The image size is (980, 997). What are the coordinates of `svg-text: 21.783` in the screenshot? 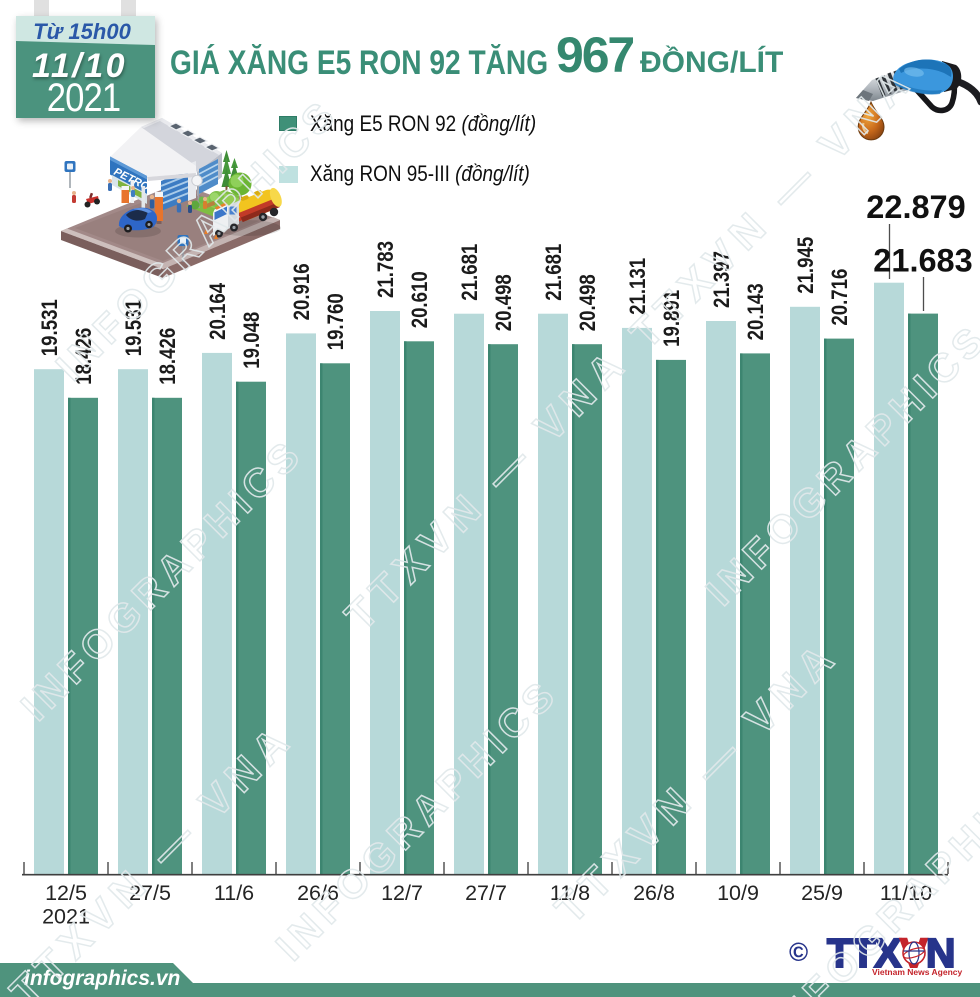 It's located at (385, 269).